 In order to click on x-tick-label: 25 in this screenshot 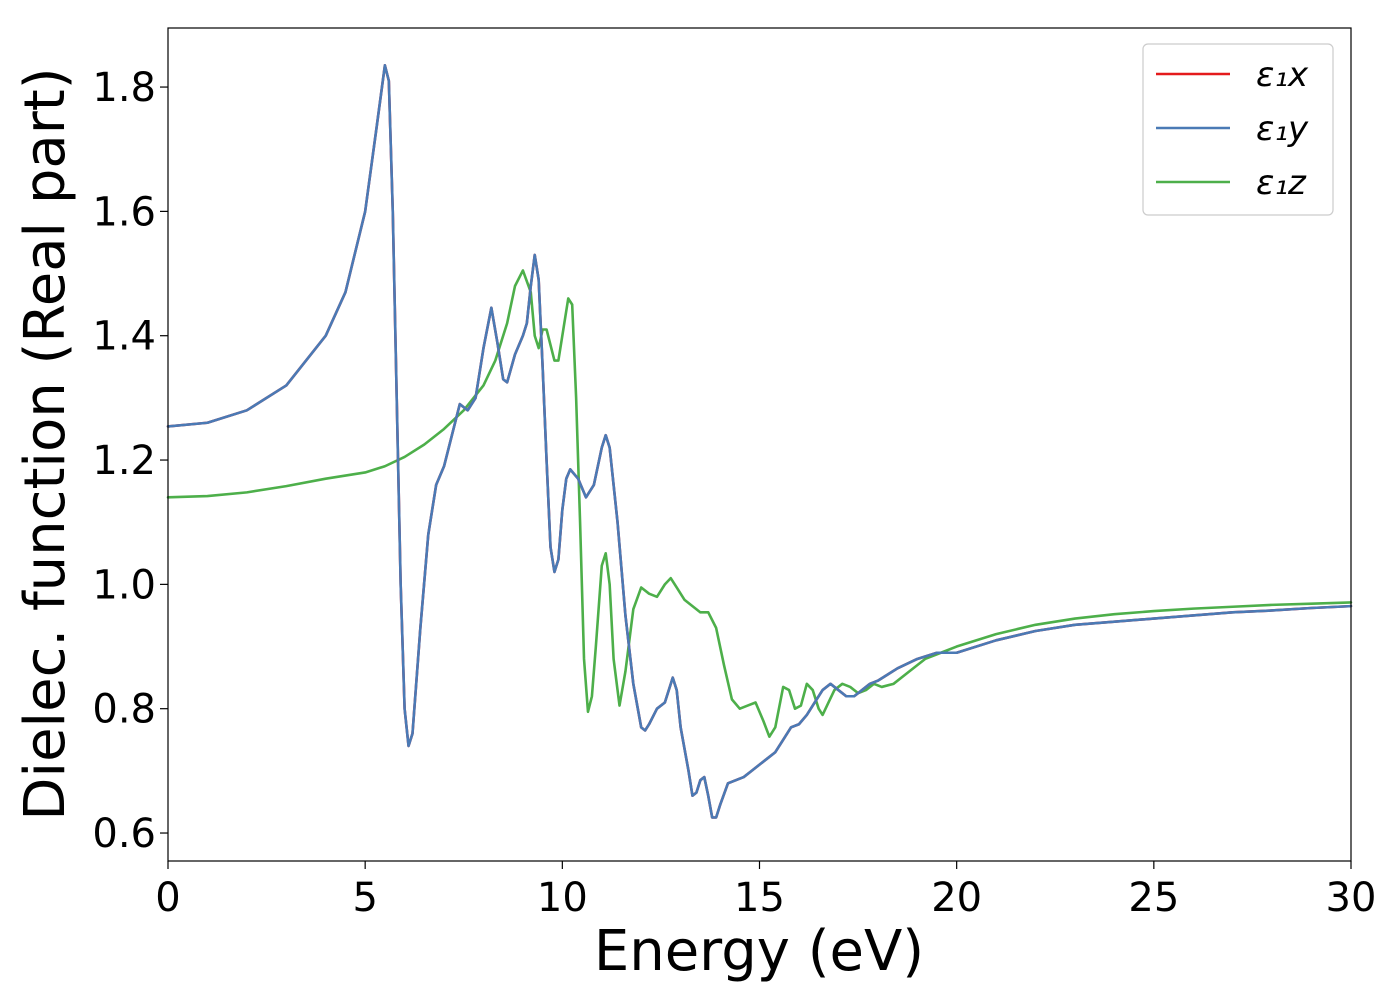, I will do `click(1153, 898)`.